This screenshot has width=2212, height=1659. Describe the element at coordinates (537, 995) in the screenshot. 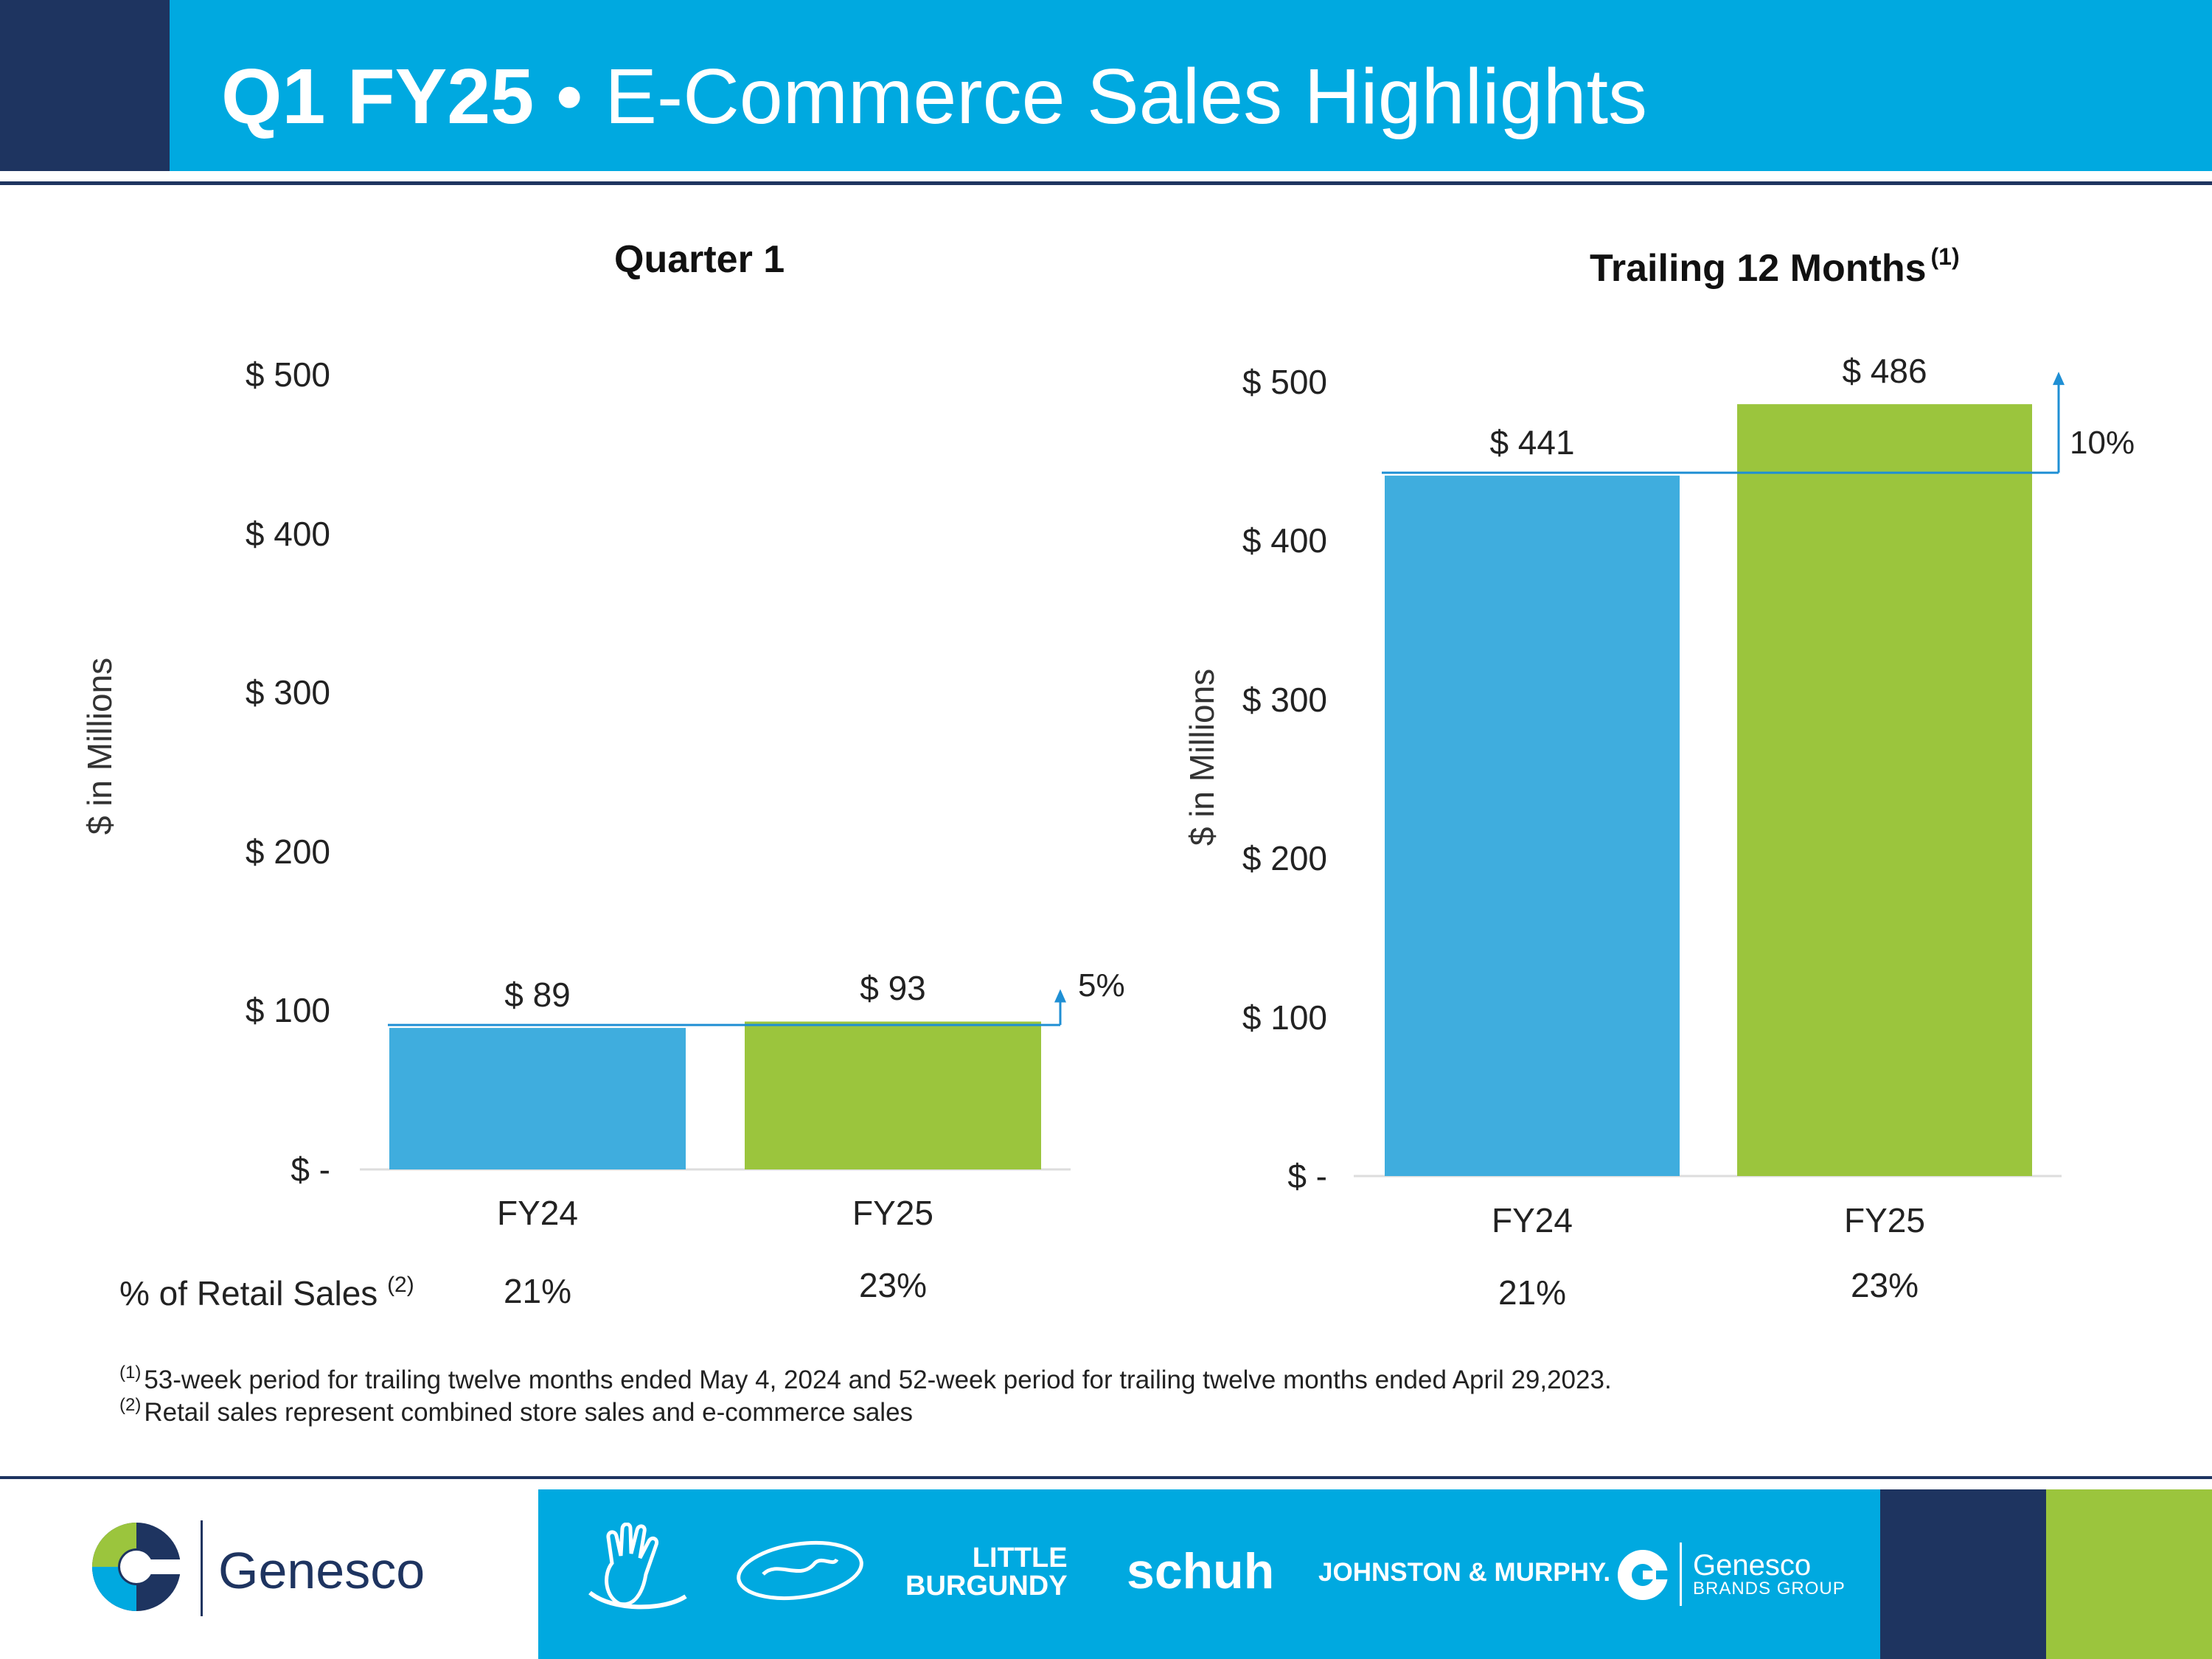

I see `chart-1-data-label: $ 89` at that location.